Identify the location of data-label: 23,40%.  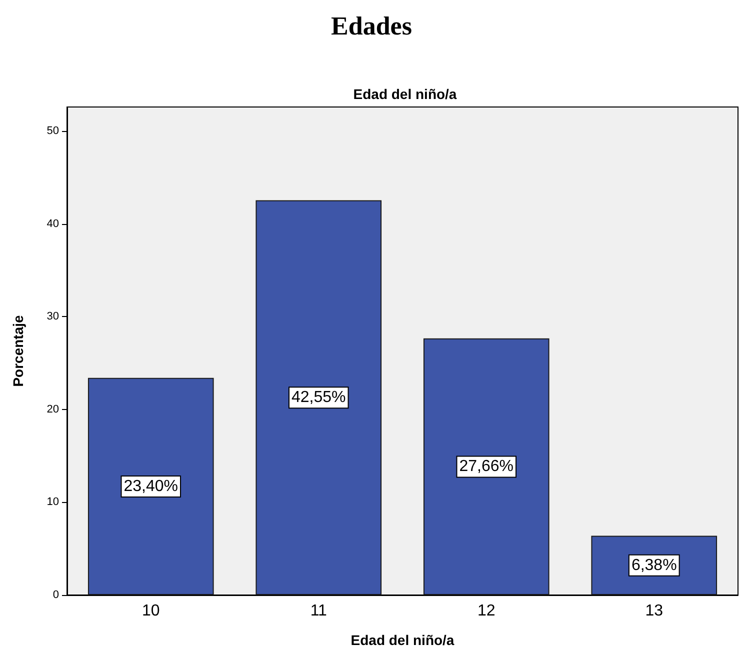
(151, 486).